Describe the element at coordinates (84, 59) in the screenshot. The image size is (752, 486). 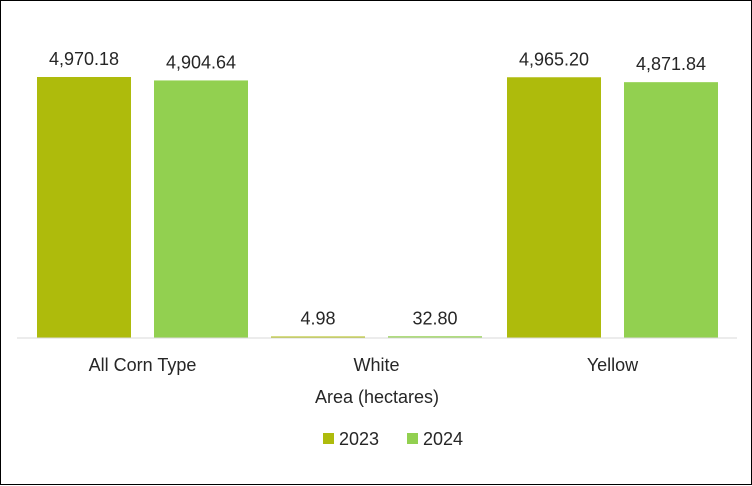
I see `data-label: 4,970.18` at that location.